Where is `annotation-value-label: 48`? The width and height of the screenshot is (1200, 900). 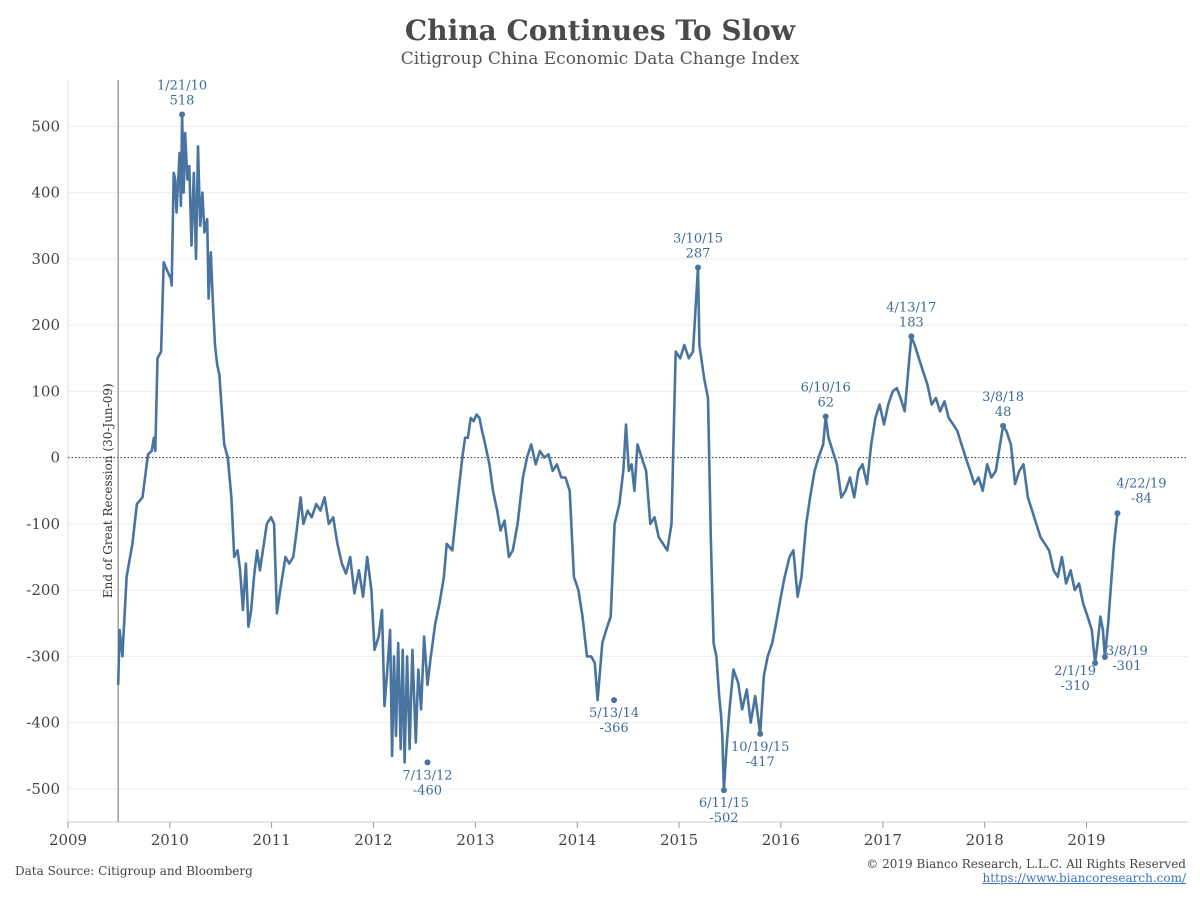
annotation-value-label: 48 is located at coordinates (1003, 412).